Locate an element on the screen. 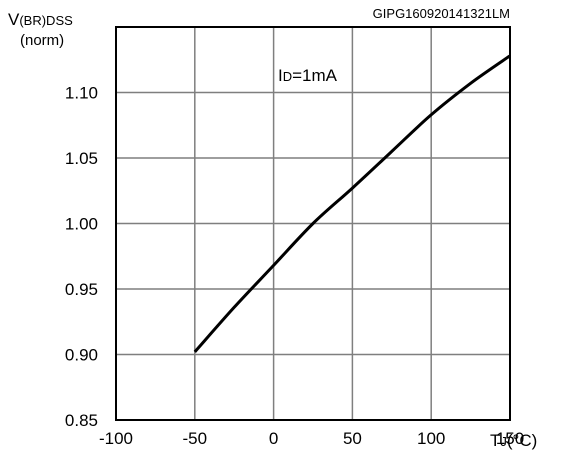  x-tick-label: 0 is located at coordinates (273, 438).